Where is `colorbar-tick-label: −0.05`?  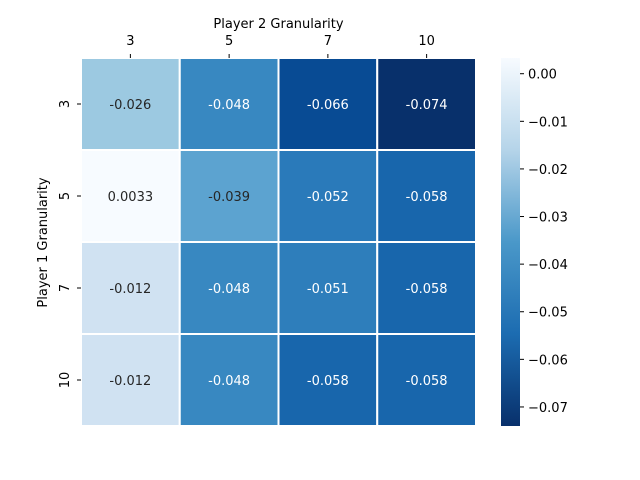
colorbar-tick-label: −0.05 is located at coordinates (548, 313).